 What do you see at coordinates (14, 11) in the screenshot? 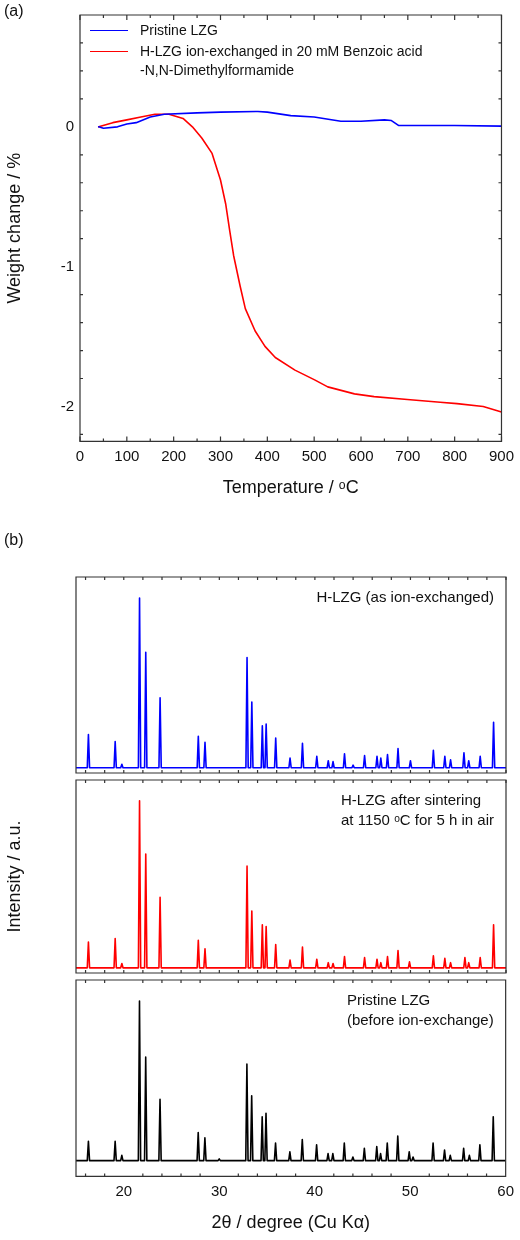
I see `chart-title: (a)` at bounding box center [14, 11].